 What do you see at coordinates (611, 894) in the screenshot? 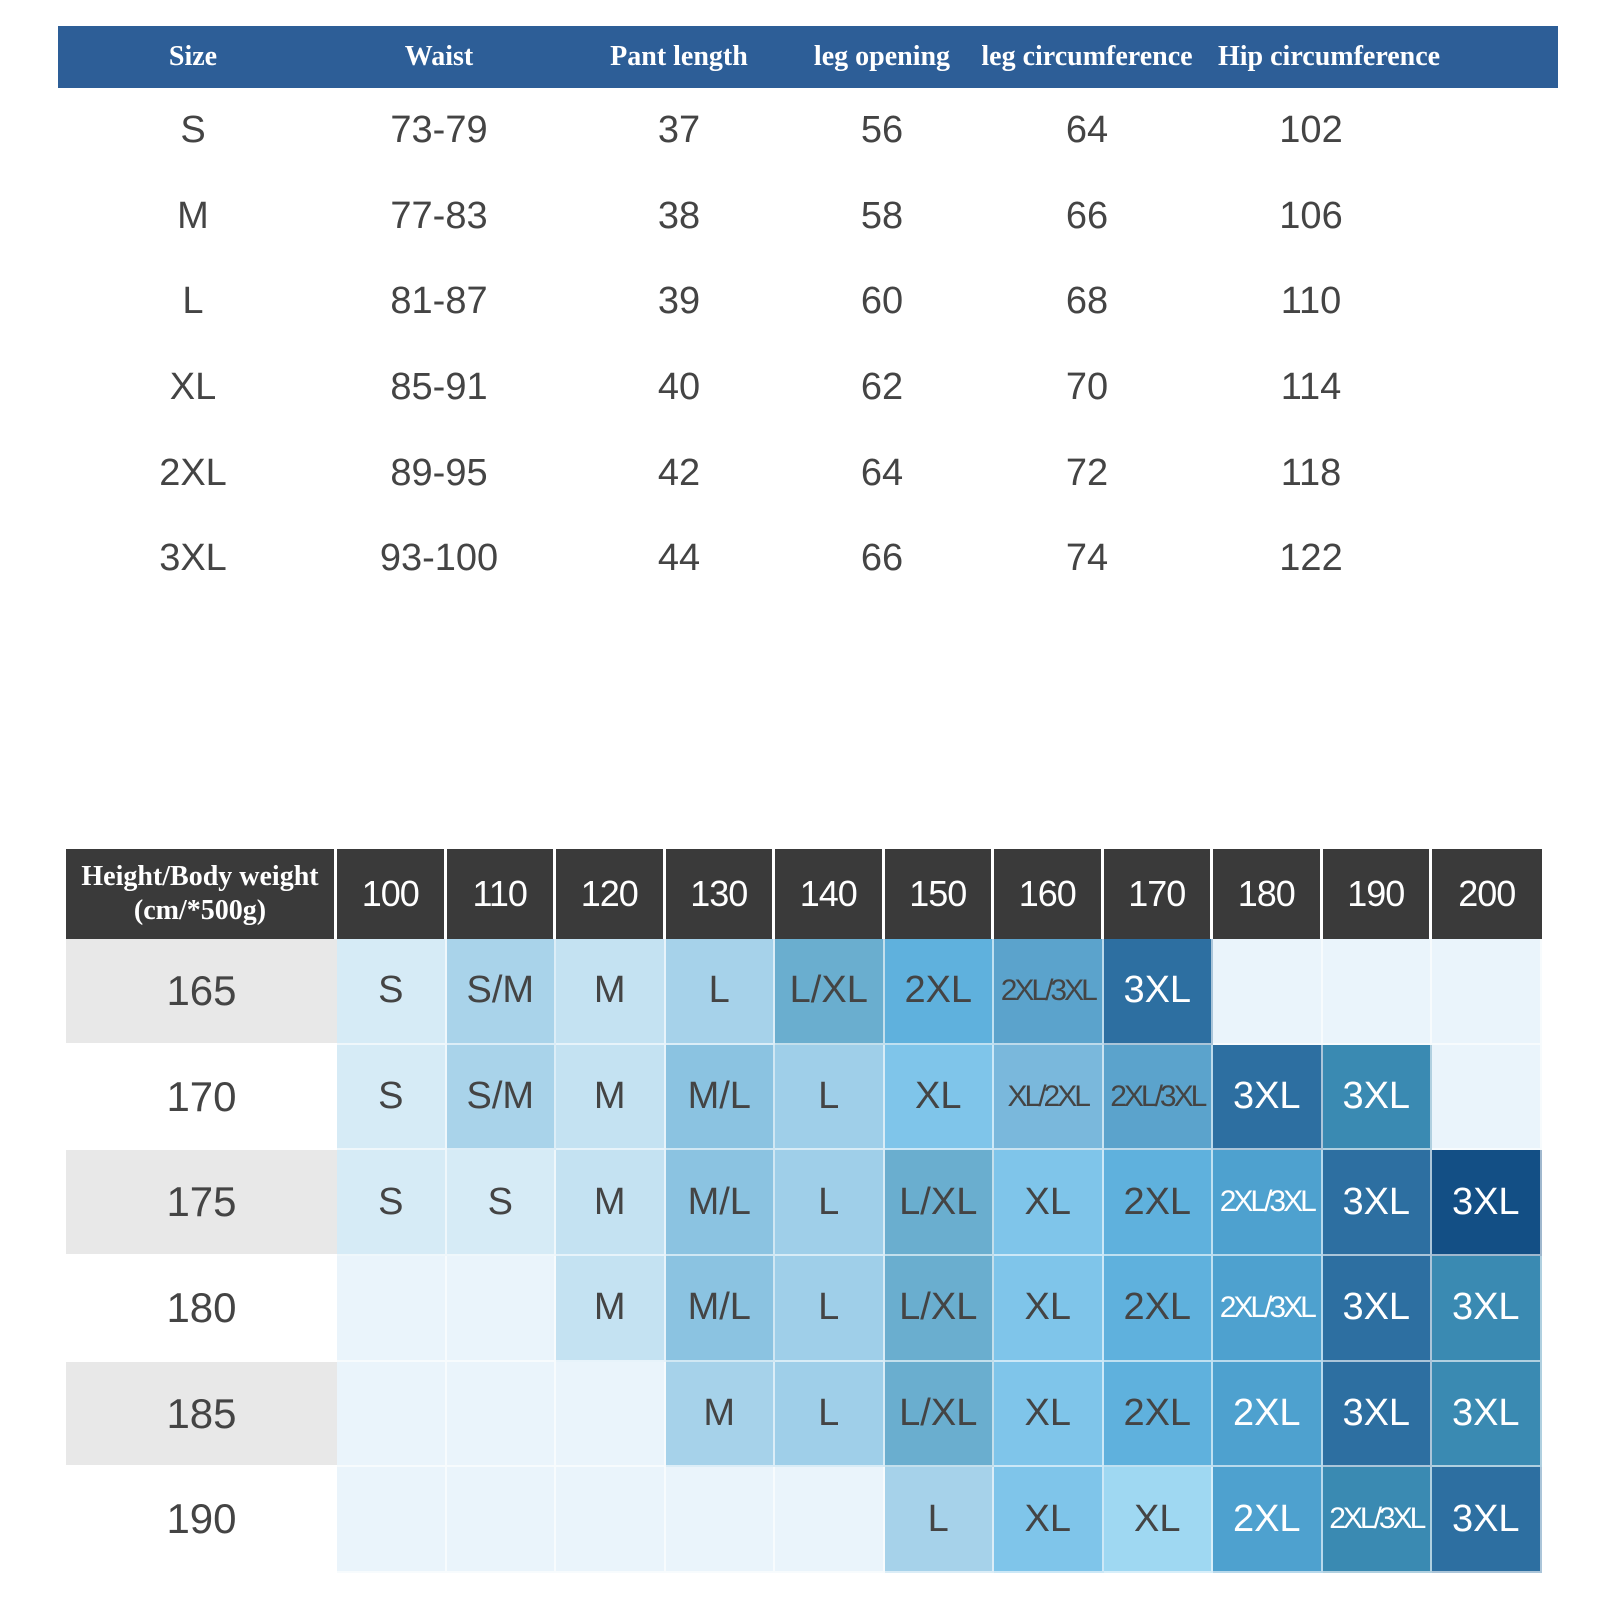
I see `weight-header-cell: 120` at bounding box center [611, 894].